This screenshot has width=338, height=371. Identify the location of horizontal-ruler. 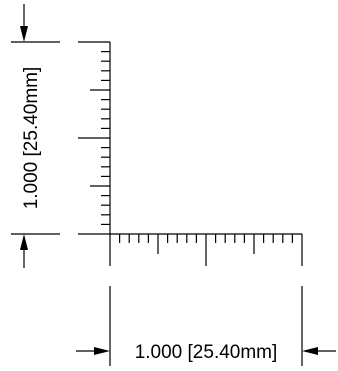
(206, 249).